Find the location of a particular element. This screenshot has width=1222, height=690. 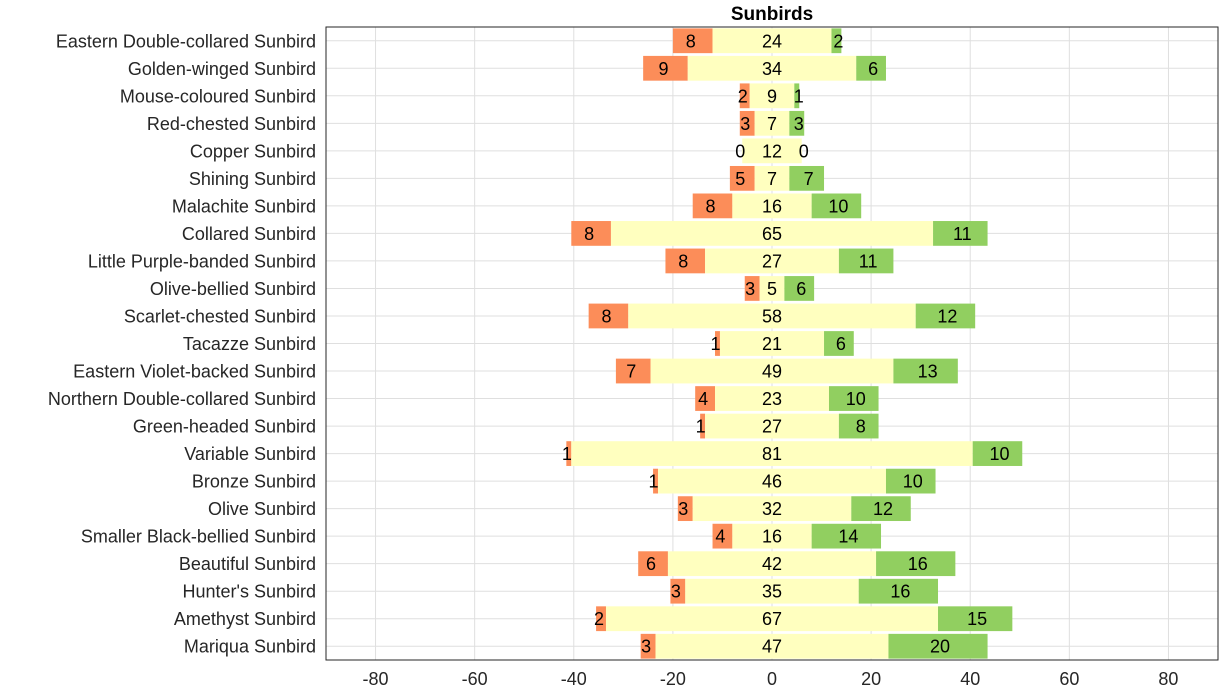

x-tick-label: -80 is located at coordinates (376, 679).